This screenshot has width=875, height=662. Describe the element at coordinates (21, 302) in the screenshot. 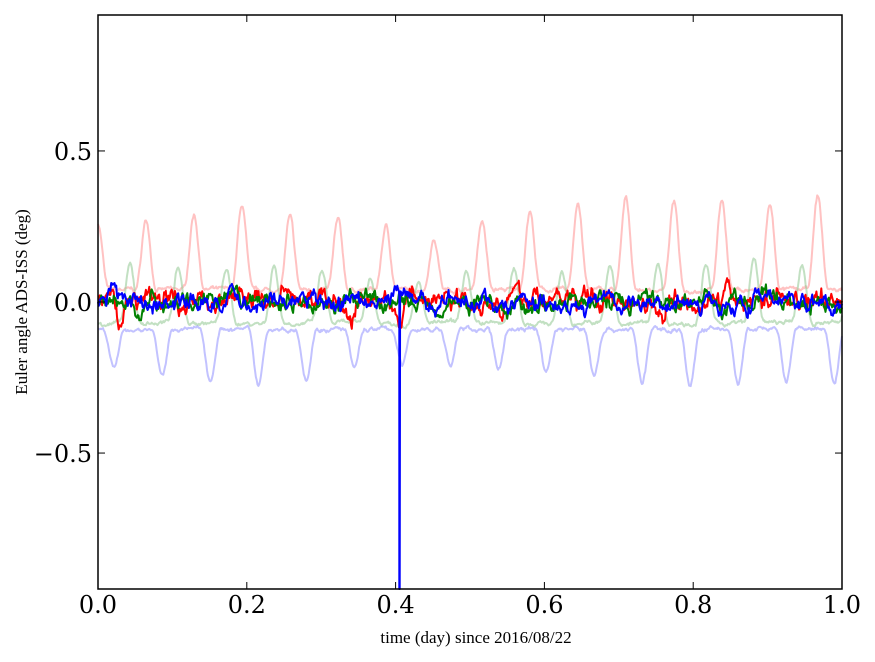

I see `y-axis-label: Euler angle ADS-ISS (deg)` at that location.